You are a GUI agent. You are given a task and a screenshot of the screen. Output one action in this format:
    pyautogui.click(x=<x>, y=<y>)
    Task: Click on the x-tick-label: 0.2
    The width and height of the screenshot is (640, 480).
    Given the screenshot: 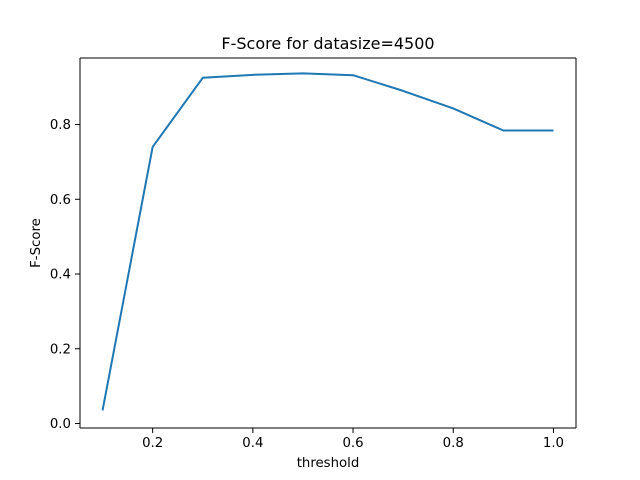 What is the action you would take?
    pyautogui.click(x=152, y=443)
    